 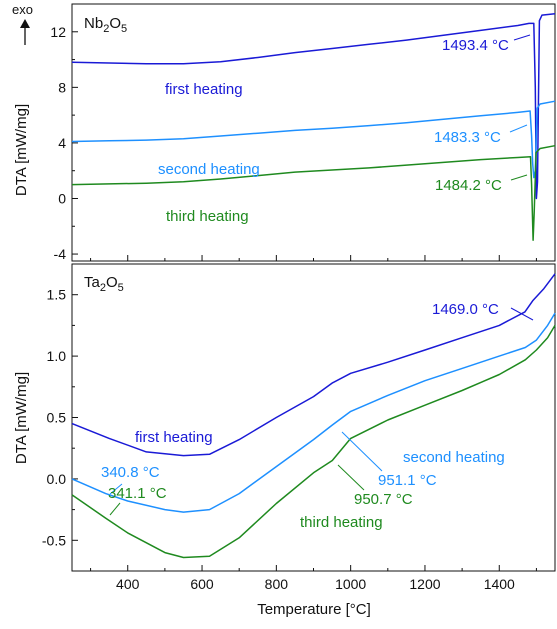 What do you see at coordinates (522, 314) in the screenshot?
I see `bottom-first-annotation-leader` at bounding box center [522, 314].